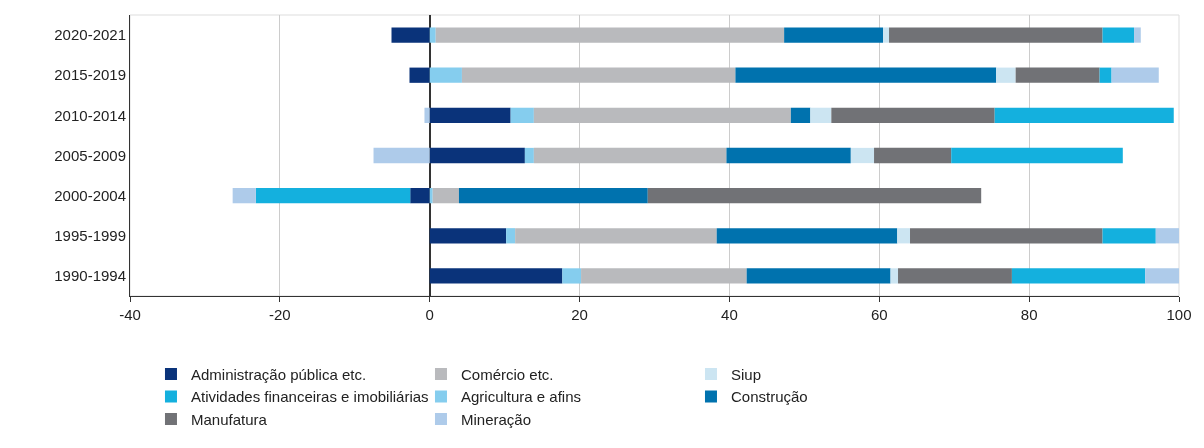  Describe the element at coordinates (729, 314) in the screenshot. I see `x-tick-label: 40` at that location.